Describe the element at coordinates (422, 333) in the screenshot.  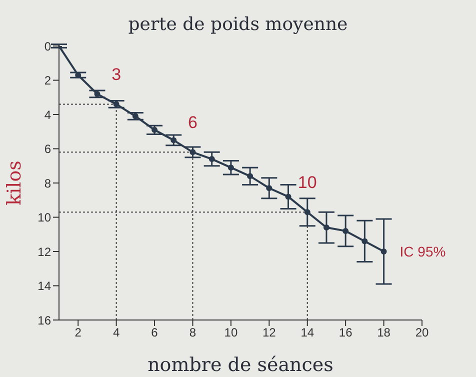
I see `x-tick-label: 20` at that location.